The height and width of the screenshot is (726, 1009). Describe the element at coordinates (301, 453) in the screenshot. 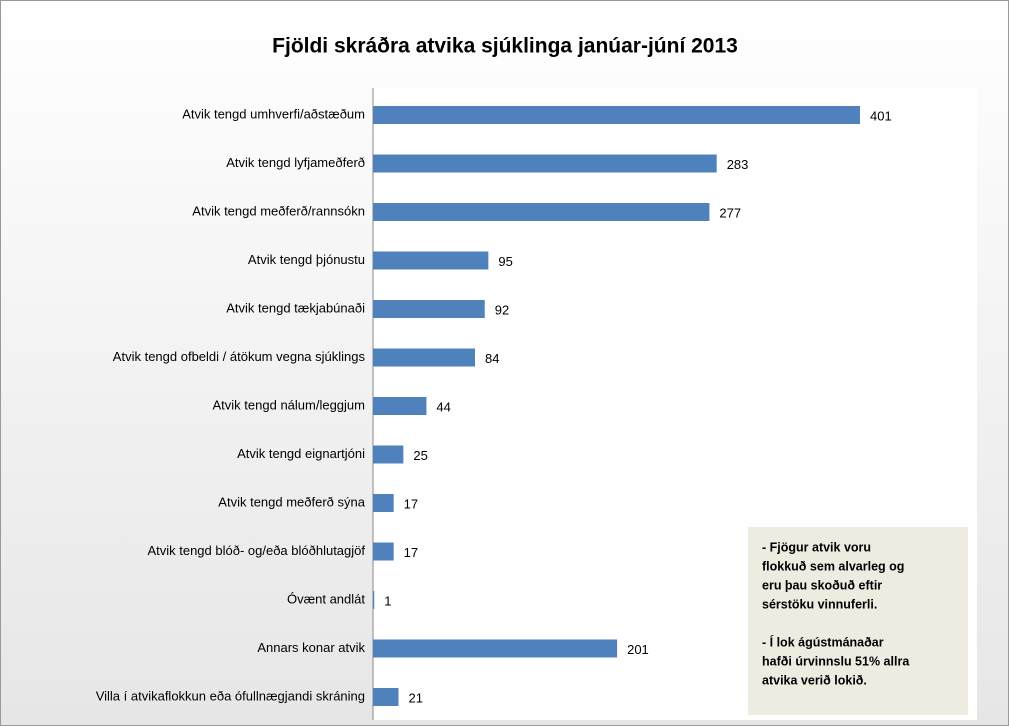

I see `category-label: Atvik tengd eignartjóni` at that location.